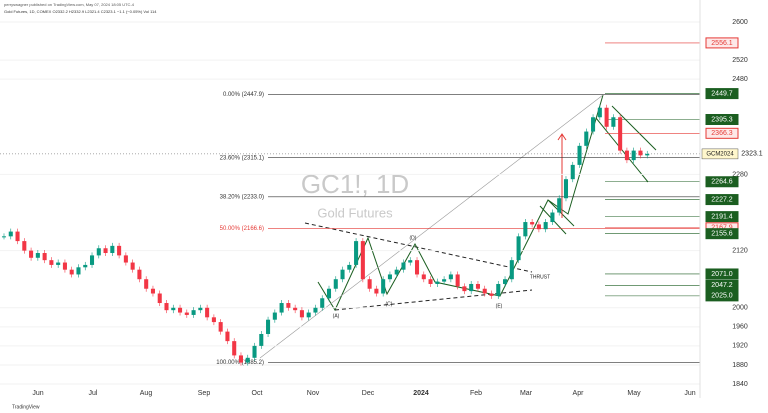 Image resolution: width=768 pixels, height=413 pixels. Describe the element at coordinates (740, 308) in the screenshot. I see `y-tick-label: 2000` at that location.